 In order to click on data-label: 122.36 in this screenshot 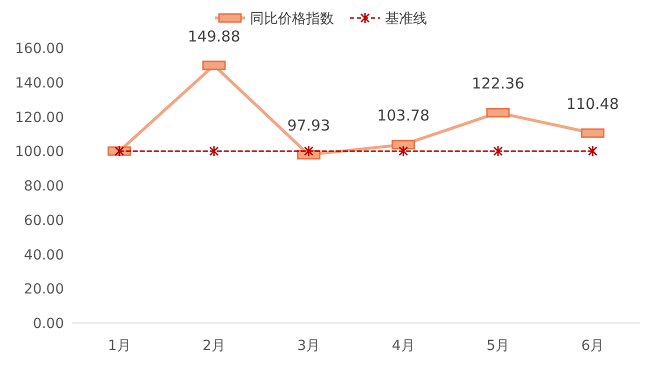, I will do `click(498, 83)`.